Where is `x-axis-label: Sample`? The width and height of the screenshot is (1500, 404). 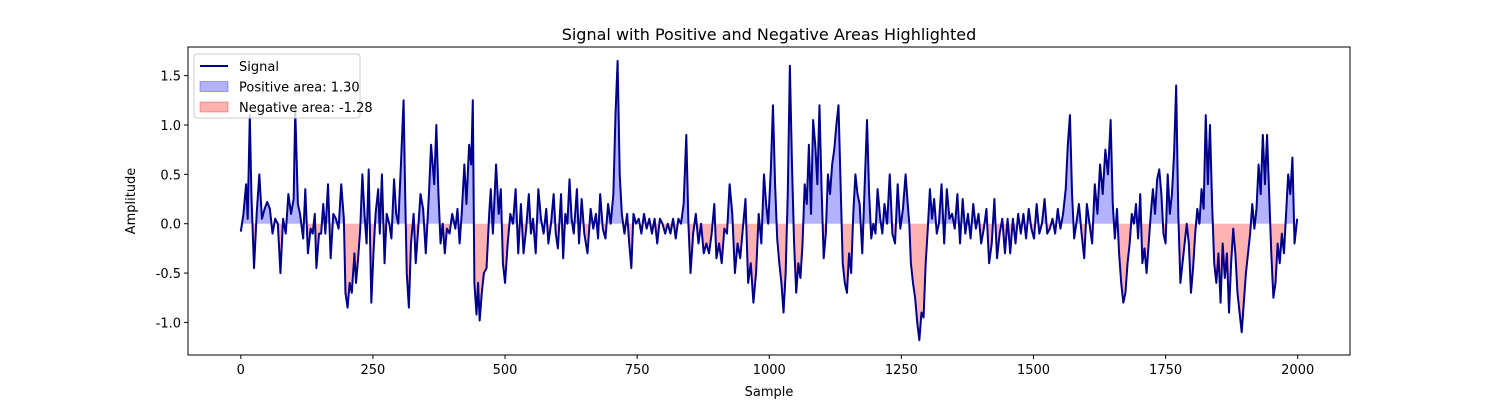
x-axis-label: Sample is located at coordinates (769, 392).